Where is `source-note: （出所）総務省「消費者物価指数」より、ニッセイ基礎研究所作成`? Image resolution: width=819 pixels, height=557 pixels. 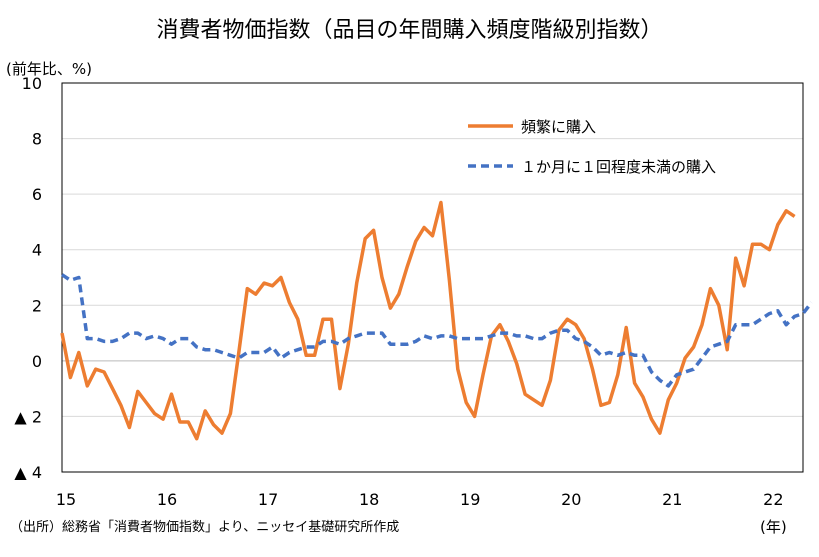 source-note: （出所）総務省「消費者物価指数」より、ニッセイ基礎研究所作成 is located at coordinates (205, 527).